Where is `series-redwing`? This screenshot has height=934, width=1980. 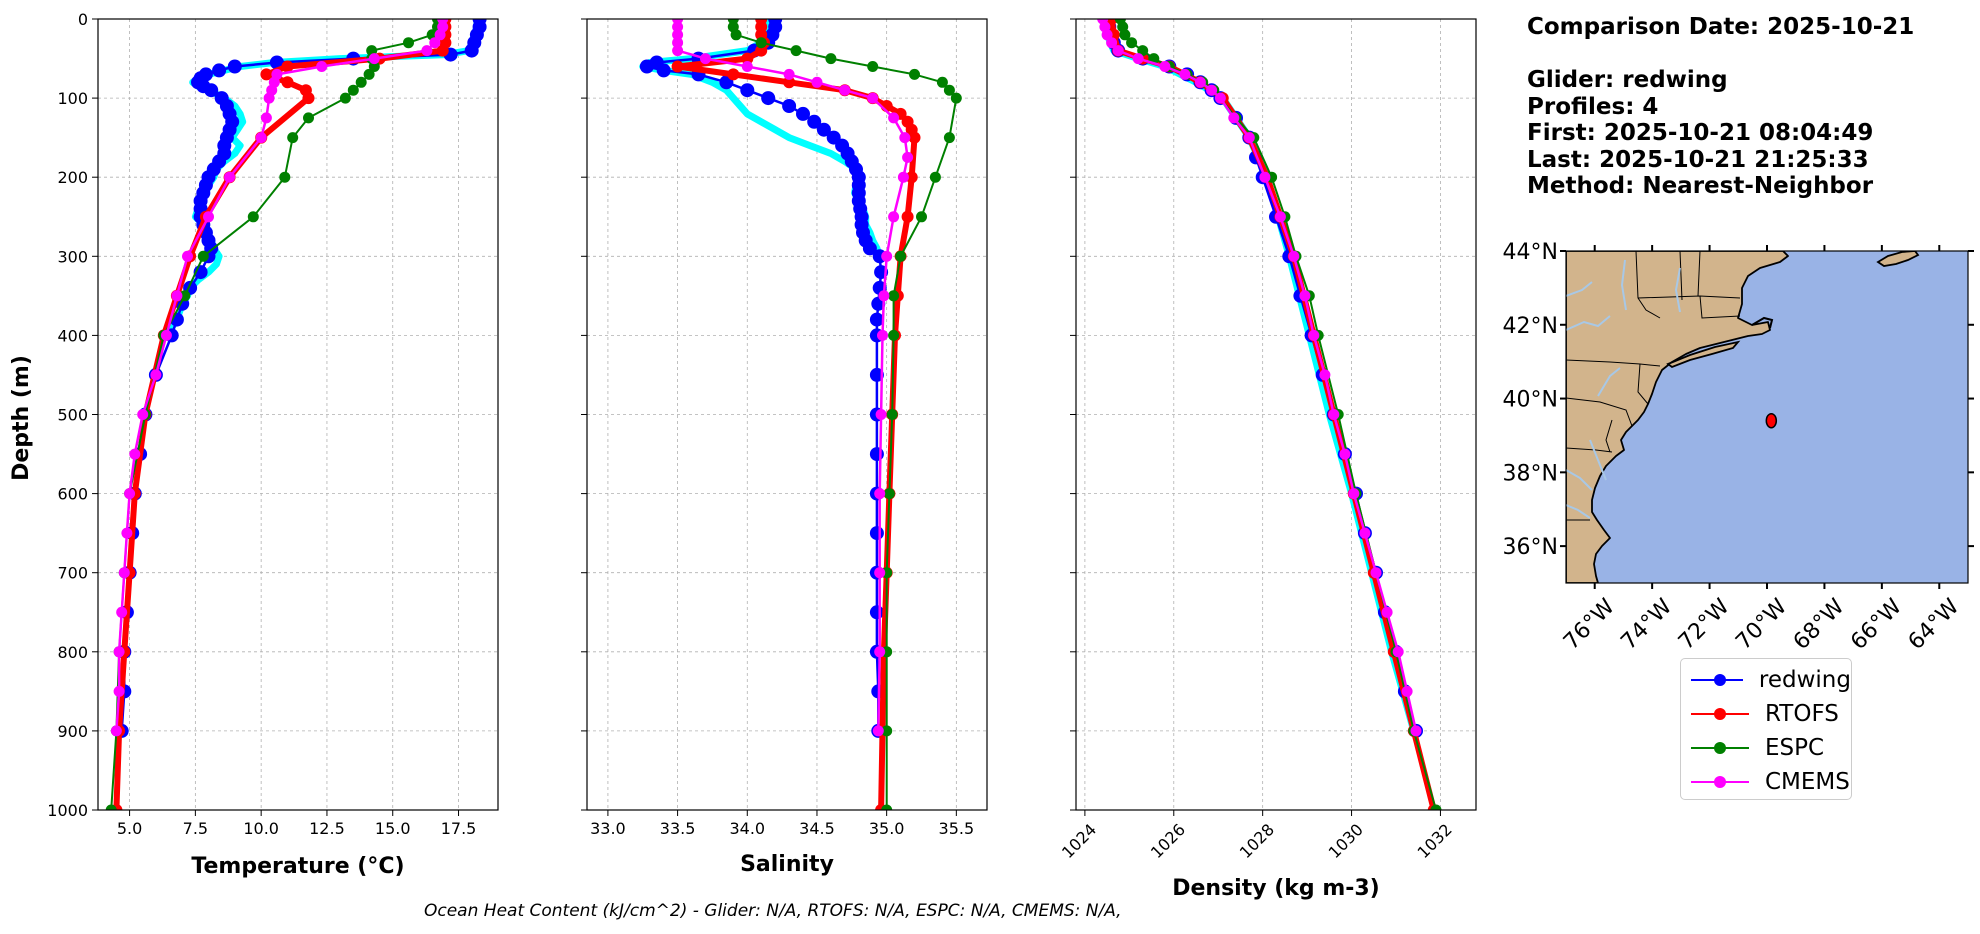
series-redwing is located at coordinates (300, 378).